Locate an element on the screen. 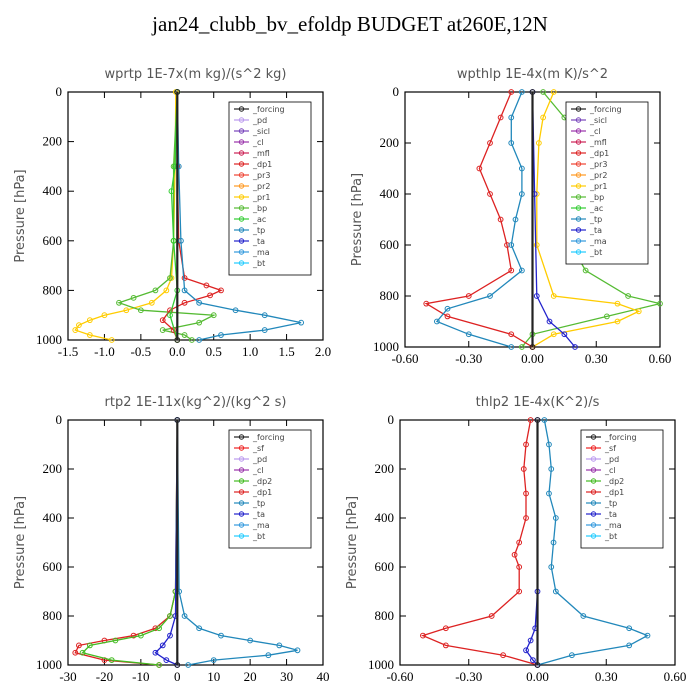 Image resolution: width=700 pixels, height=700 pixels. x-tick-label: 0.5 is located at coordinates (214, 351).